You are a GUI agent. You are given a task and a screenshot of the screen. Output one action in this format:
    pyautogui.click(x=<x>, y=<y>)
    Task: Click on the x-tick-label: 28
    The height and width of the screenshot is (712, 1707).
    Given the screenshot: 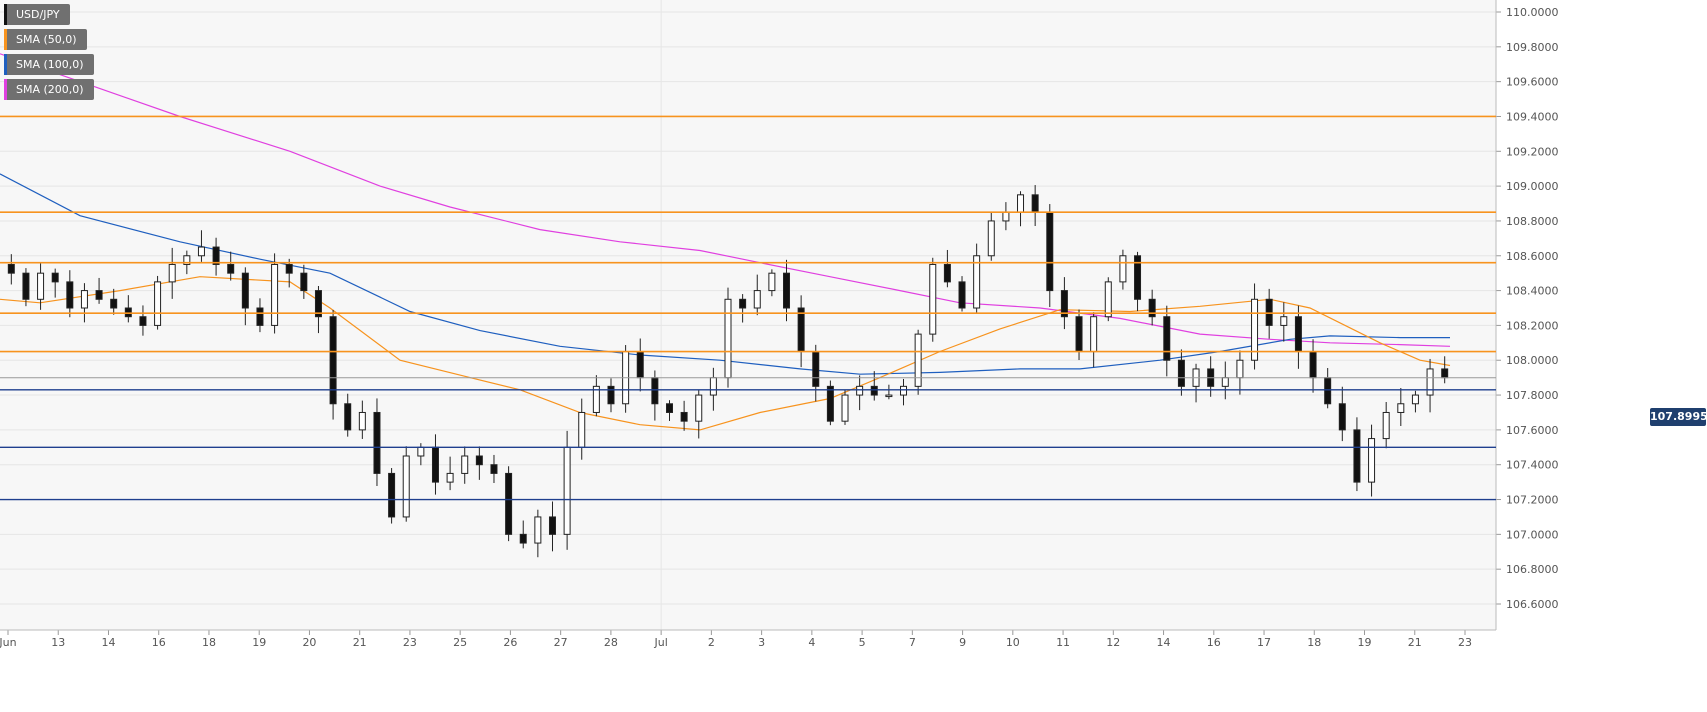 What is the action you would take?
    pyautogui.click(x=611, y=642)
    